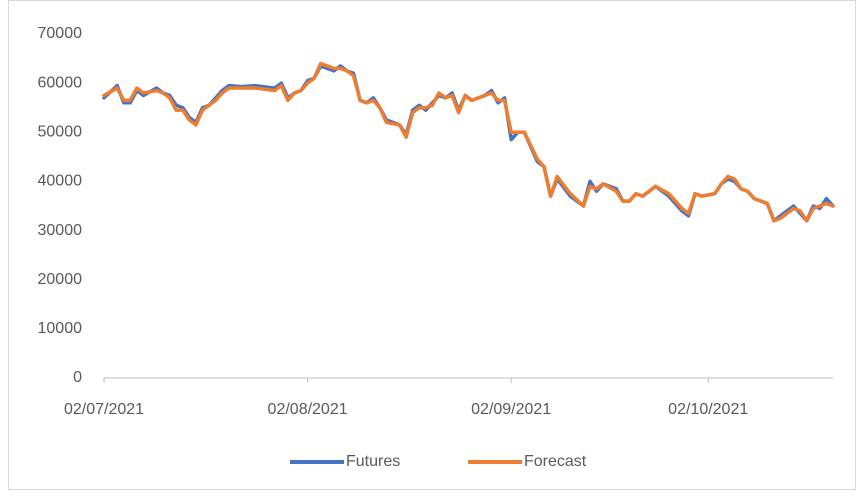  I want to click on legend-label: Forecast, so click(555, 461).